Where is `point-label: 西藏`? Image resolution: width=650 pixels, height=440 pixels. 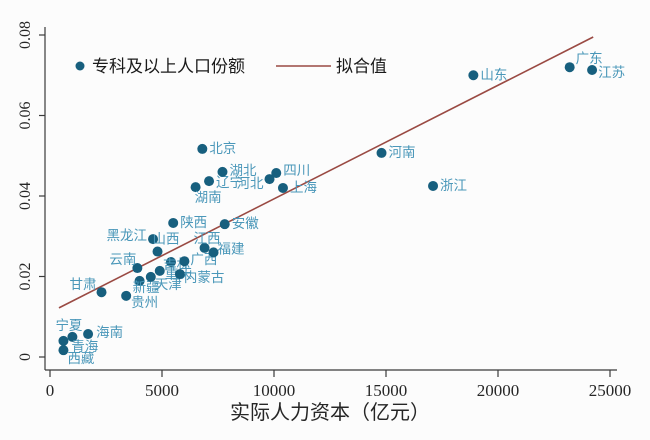 point-label: 西藏 is located at coordinates (80, 358).